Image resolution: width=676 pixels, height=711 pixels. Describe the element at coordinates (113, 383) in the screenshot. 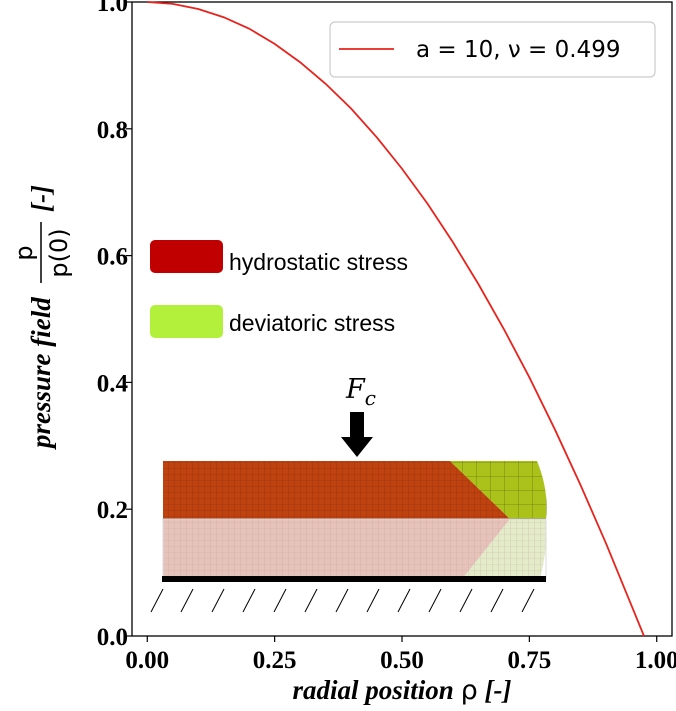

I see `y-tick-label: 0.4` at that location.